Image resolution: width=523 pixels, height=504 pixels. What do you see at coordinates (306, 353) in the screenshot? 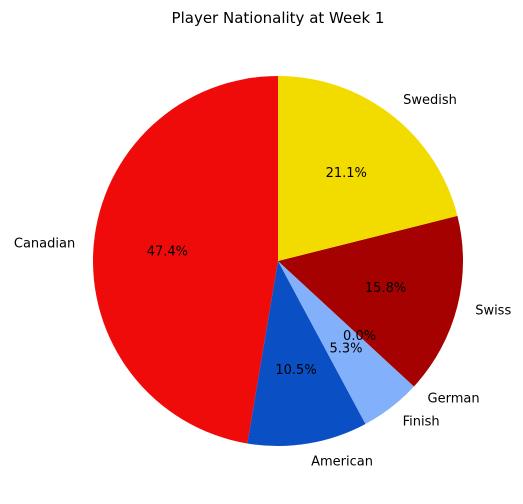
I see `pie-slice-american` at bounding box center [306, 353].